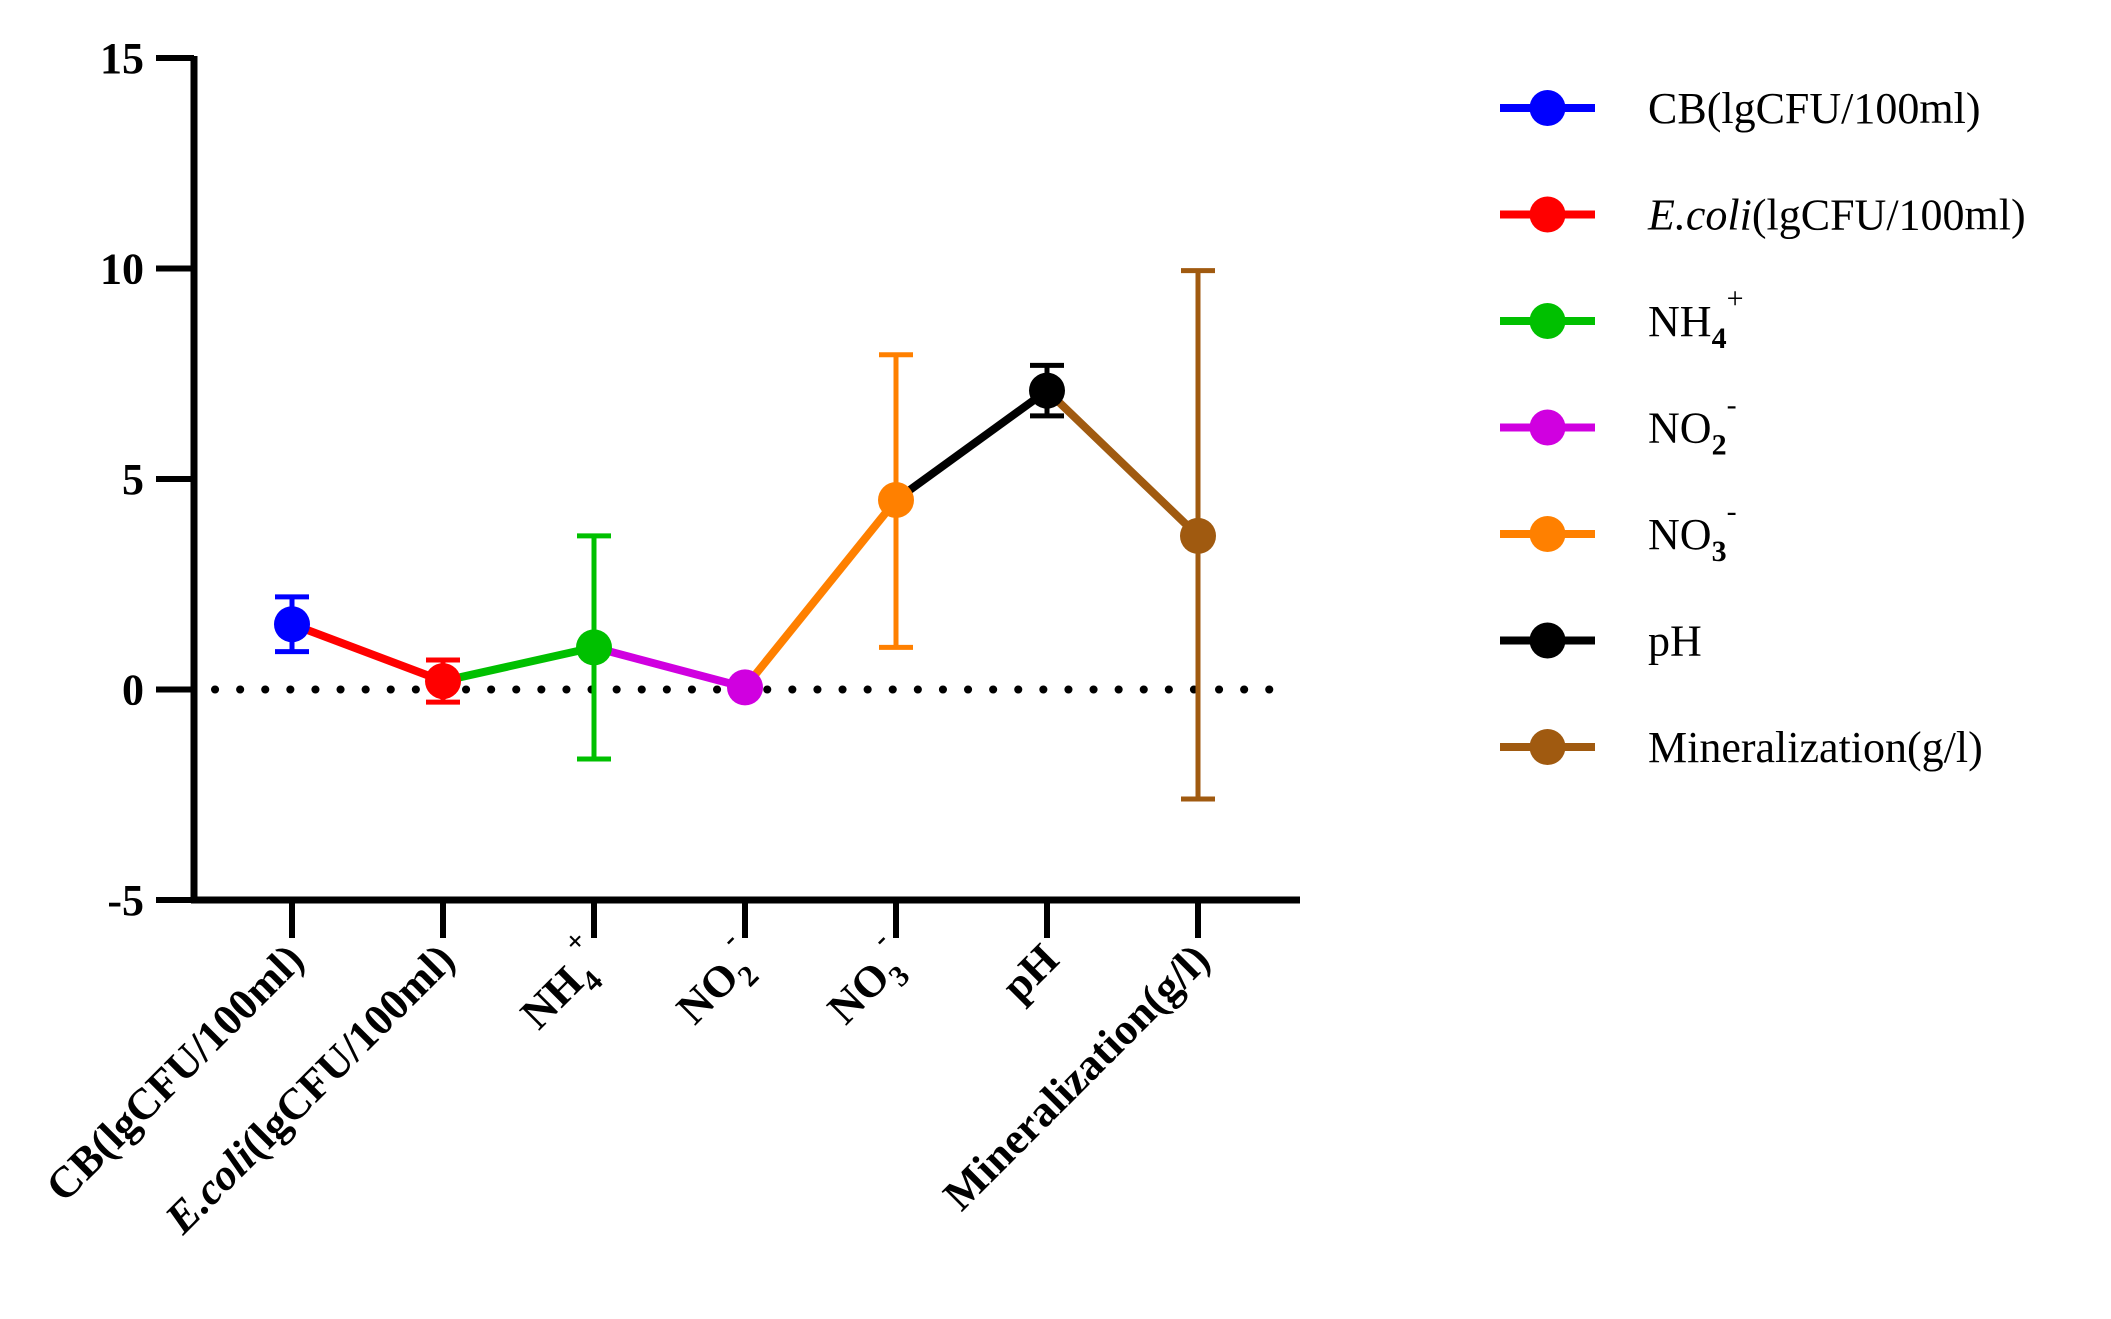  I want to click on y-tick-label: -5, so click(125, 900).